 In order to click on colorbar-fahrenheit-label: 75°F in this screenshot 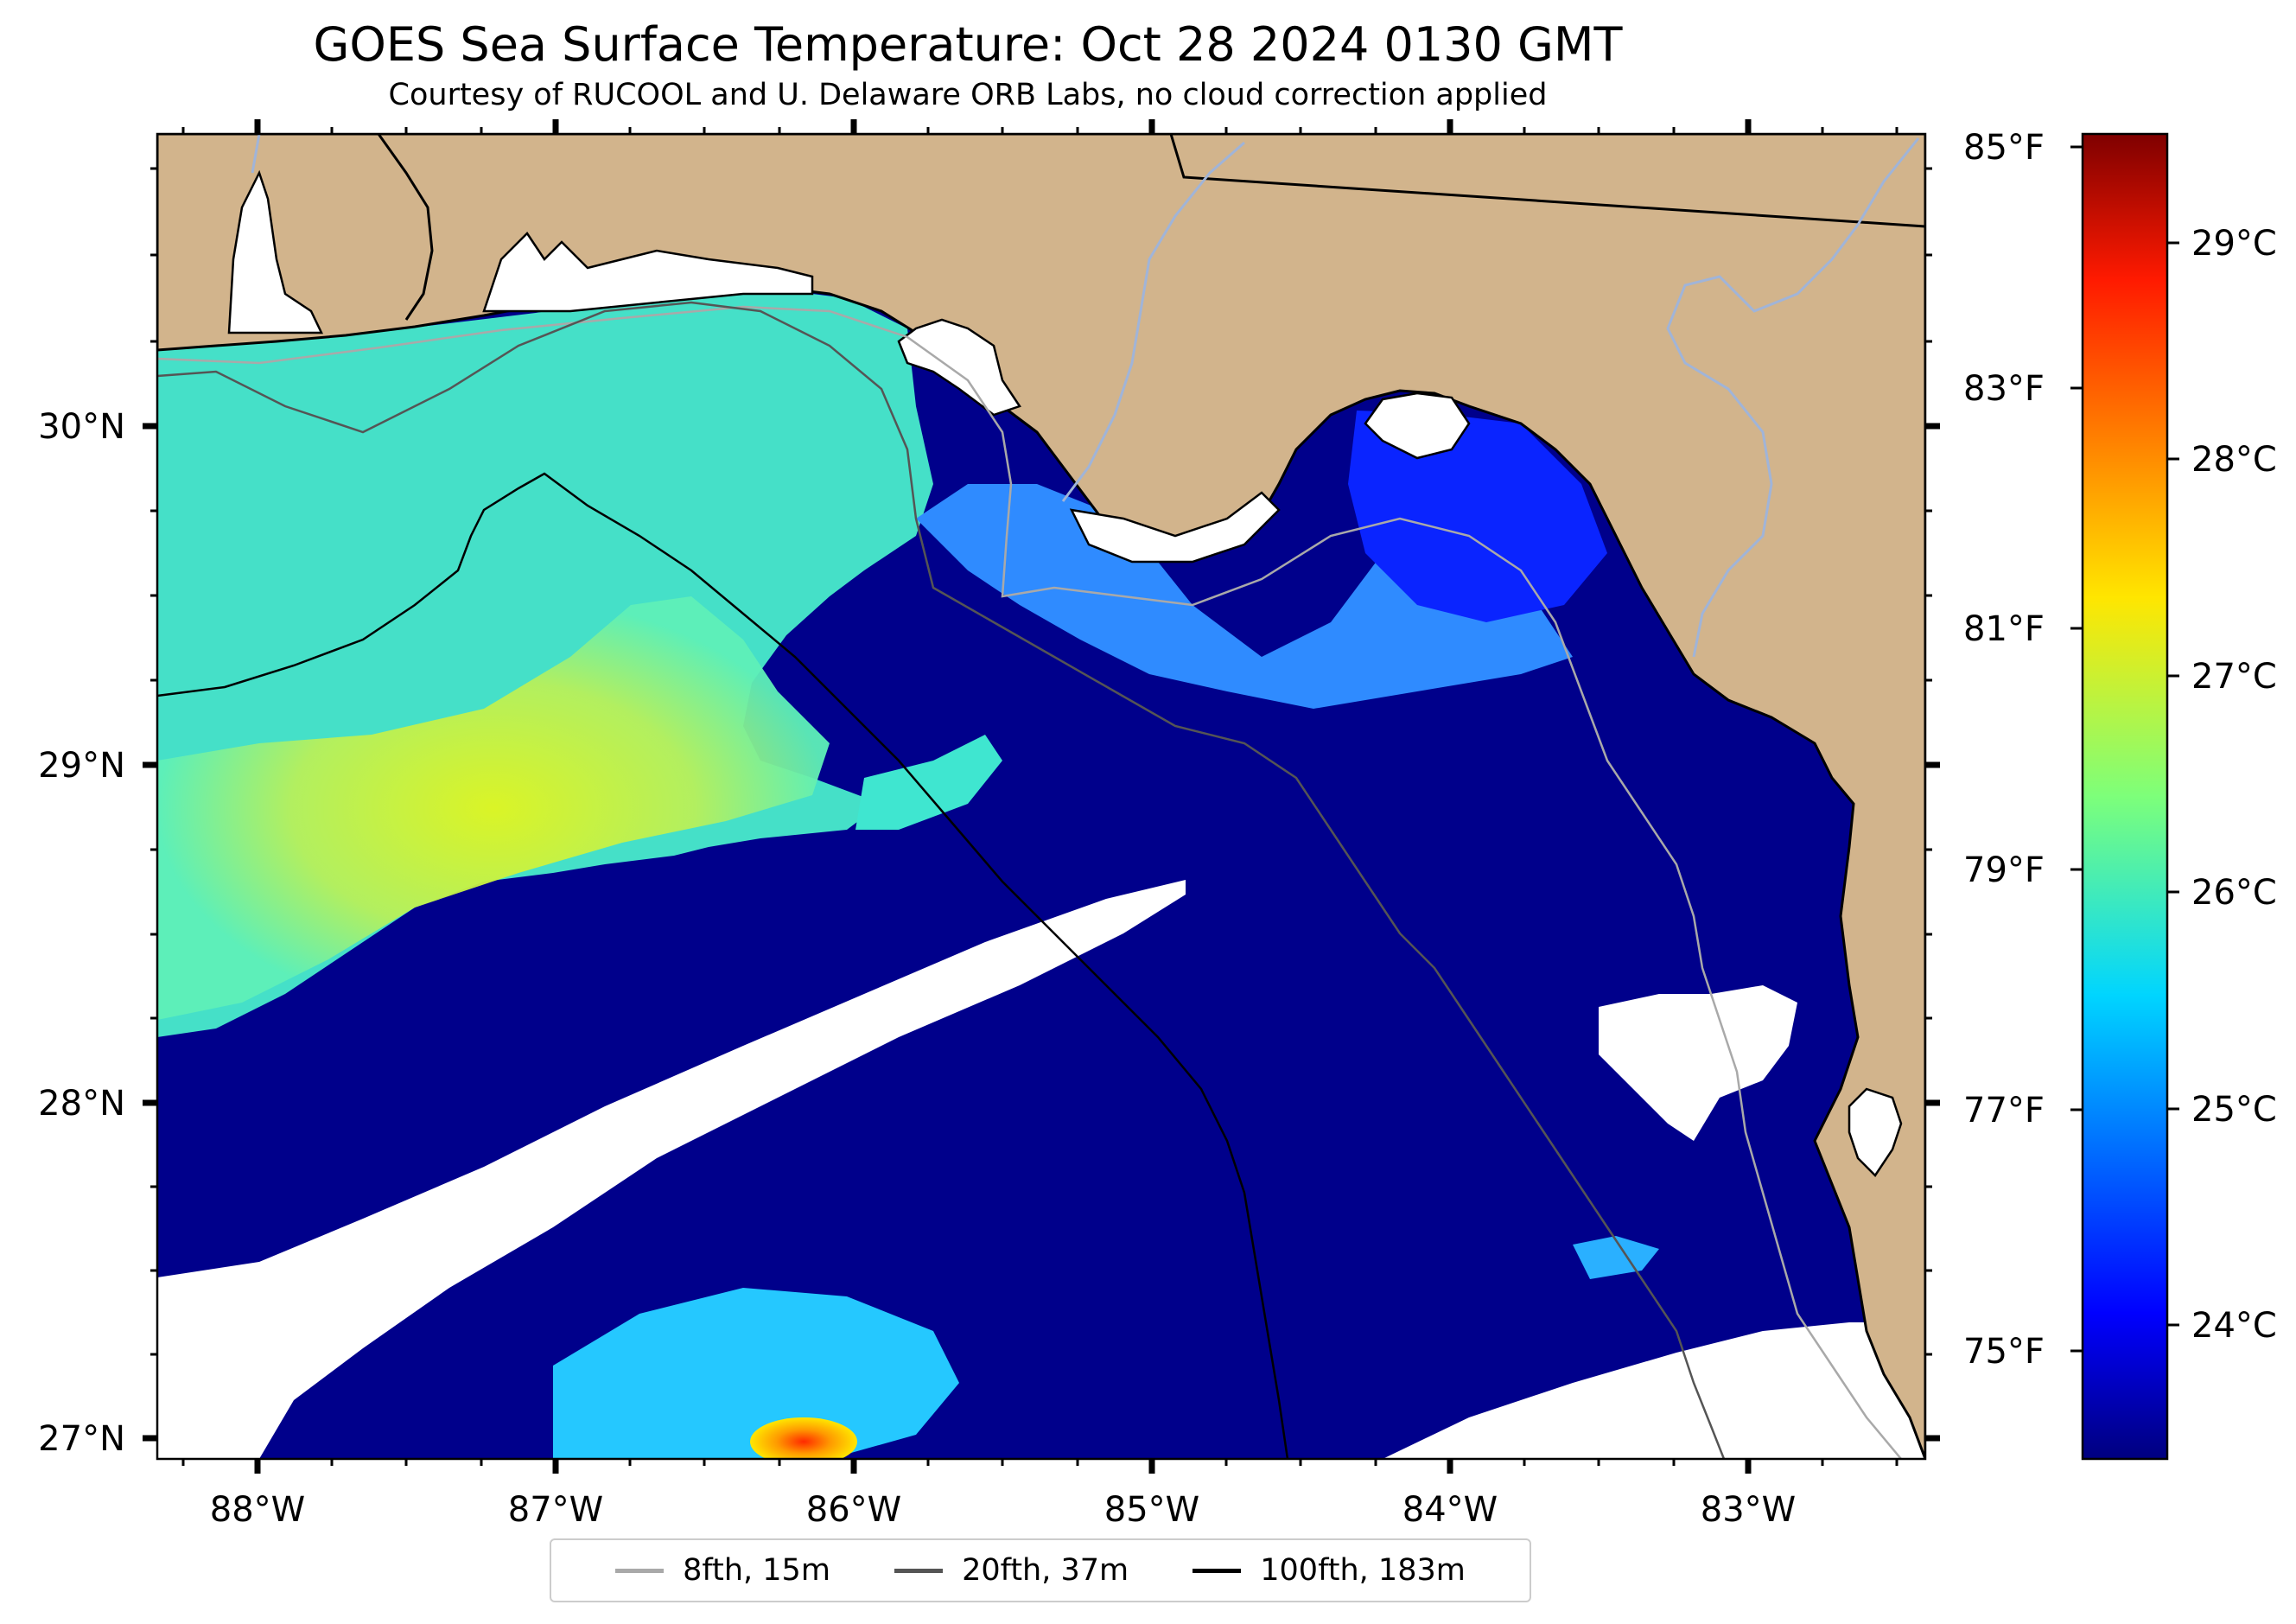, I will do `click(2004, 1352)`.